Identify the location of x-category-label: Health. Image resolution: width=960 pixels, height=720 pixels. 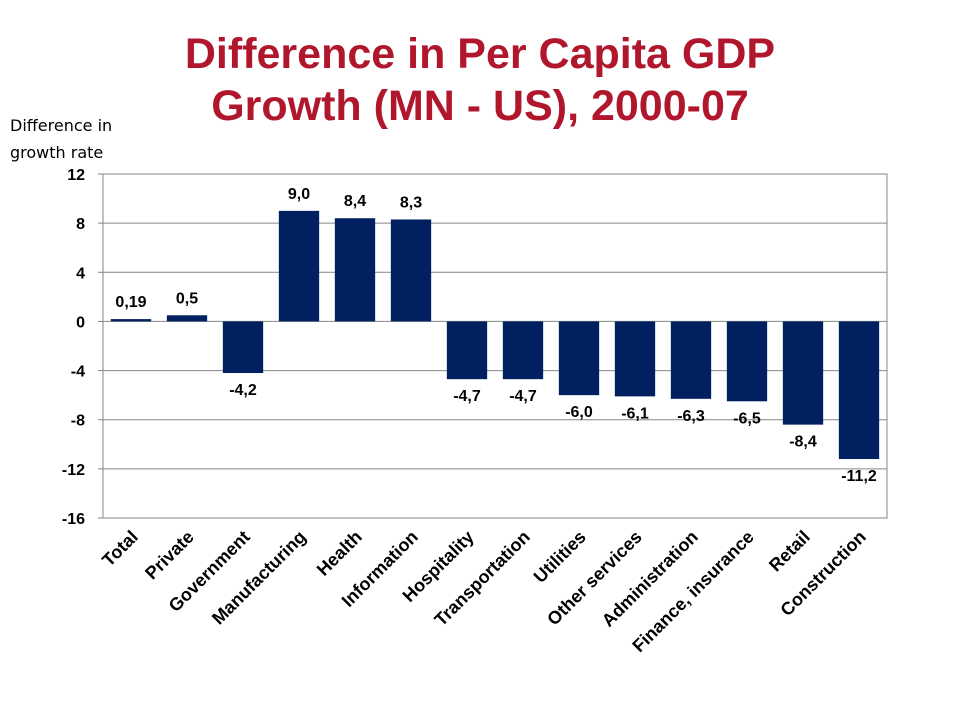
(339, 553).